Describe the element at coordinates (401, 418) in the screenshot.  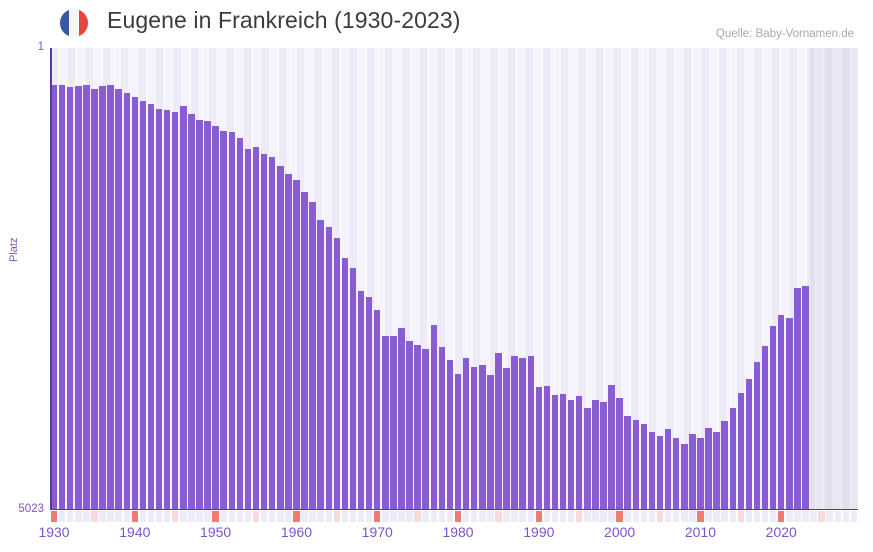
I see `bar-1973` at that location.